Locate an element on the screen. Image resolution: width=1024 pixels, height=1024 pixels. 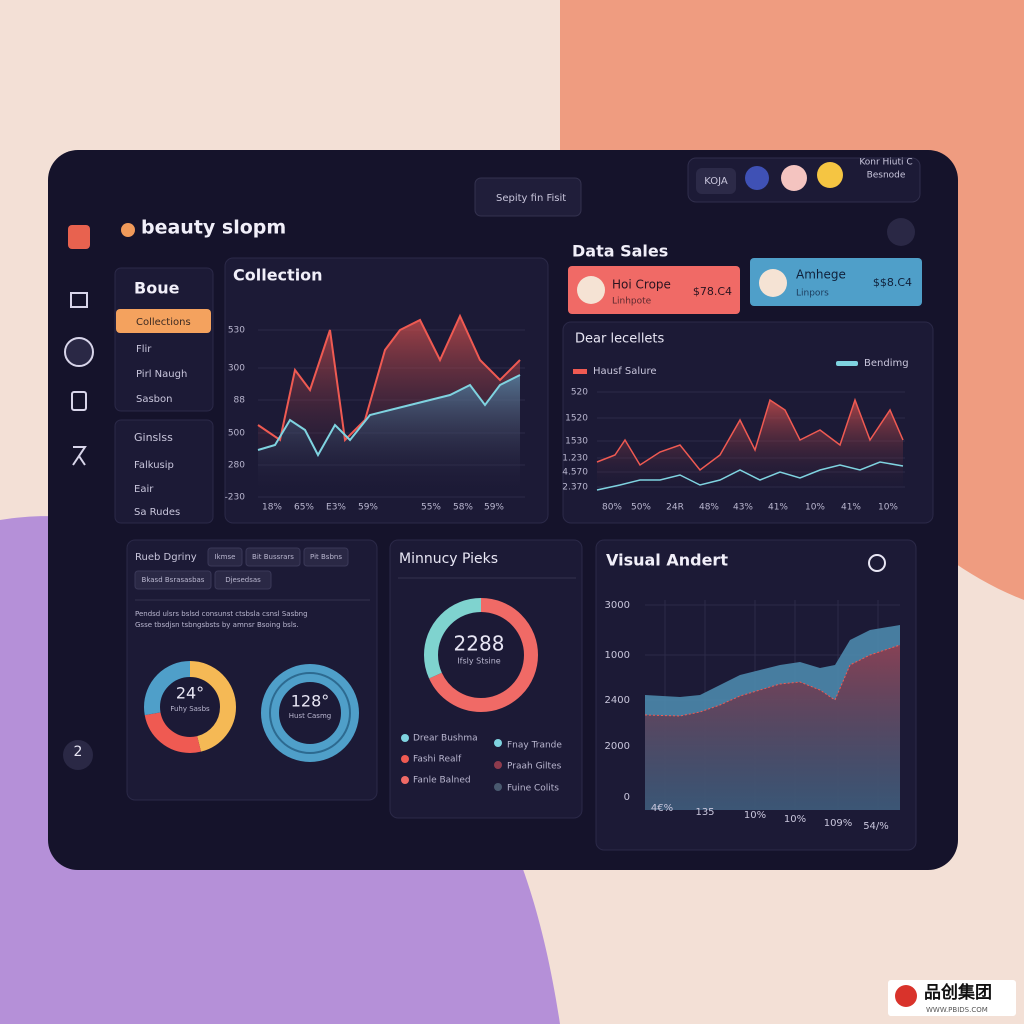
x-tick-label: E3% is located at coordinates (336, 508).